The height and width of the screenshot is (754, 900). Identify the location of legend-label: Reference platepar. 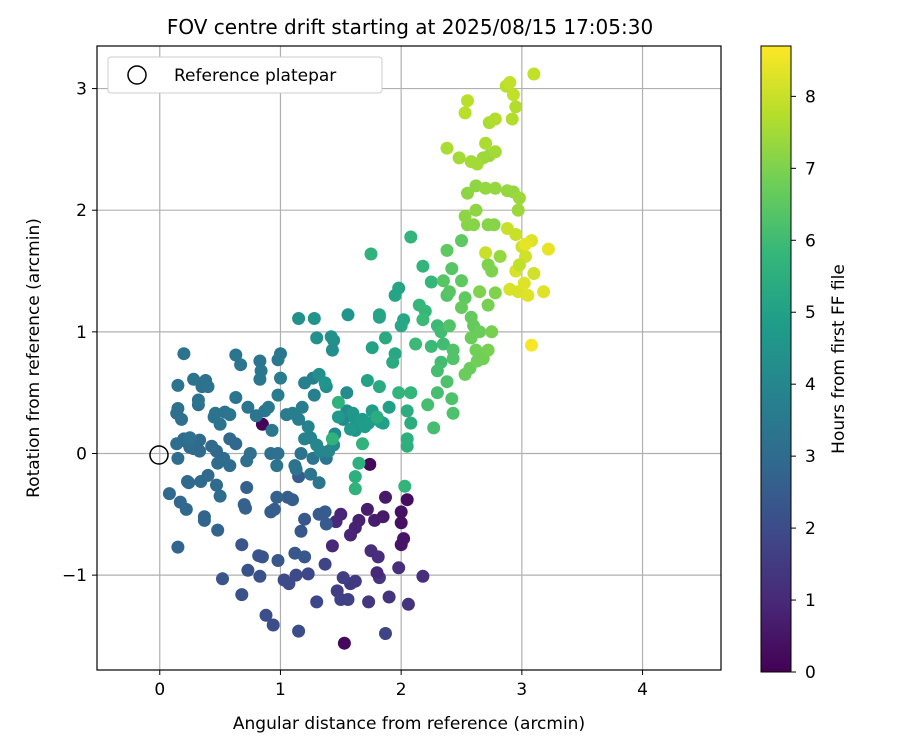
(255, 76).